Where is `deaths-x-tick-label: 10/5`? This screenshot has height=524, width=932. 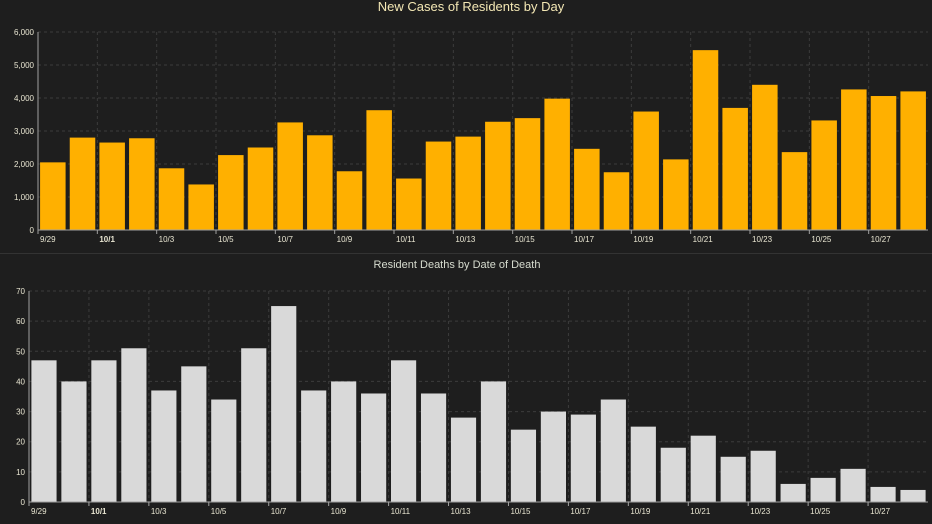
deaths-x-tick-label: 10/5 is located at coordinates (219, 511).